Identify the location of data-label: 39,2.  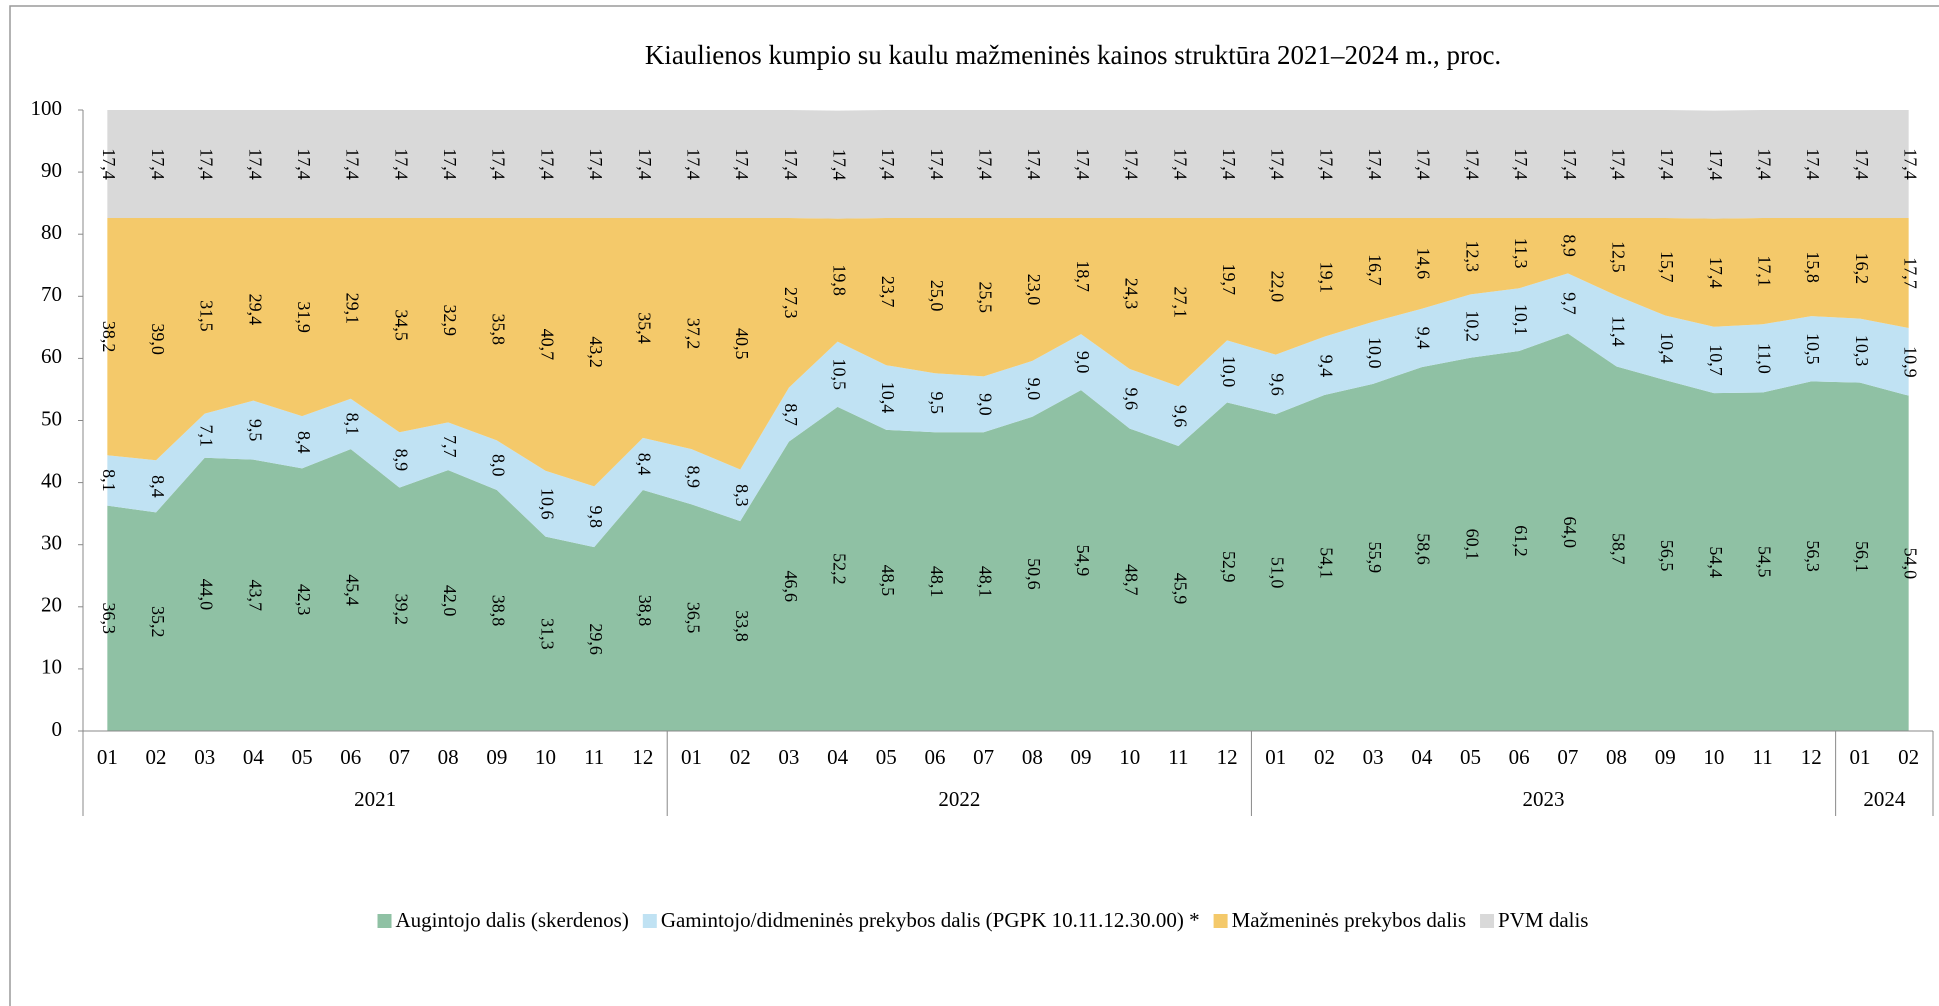
(401, 610).